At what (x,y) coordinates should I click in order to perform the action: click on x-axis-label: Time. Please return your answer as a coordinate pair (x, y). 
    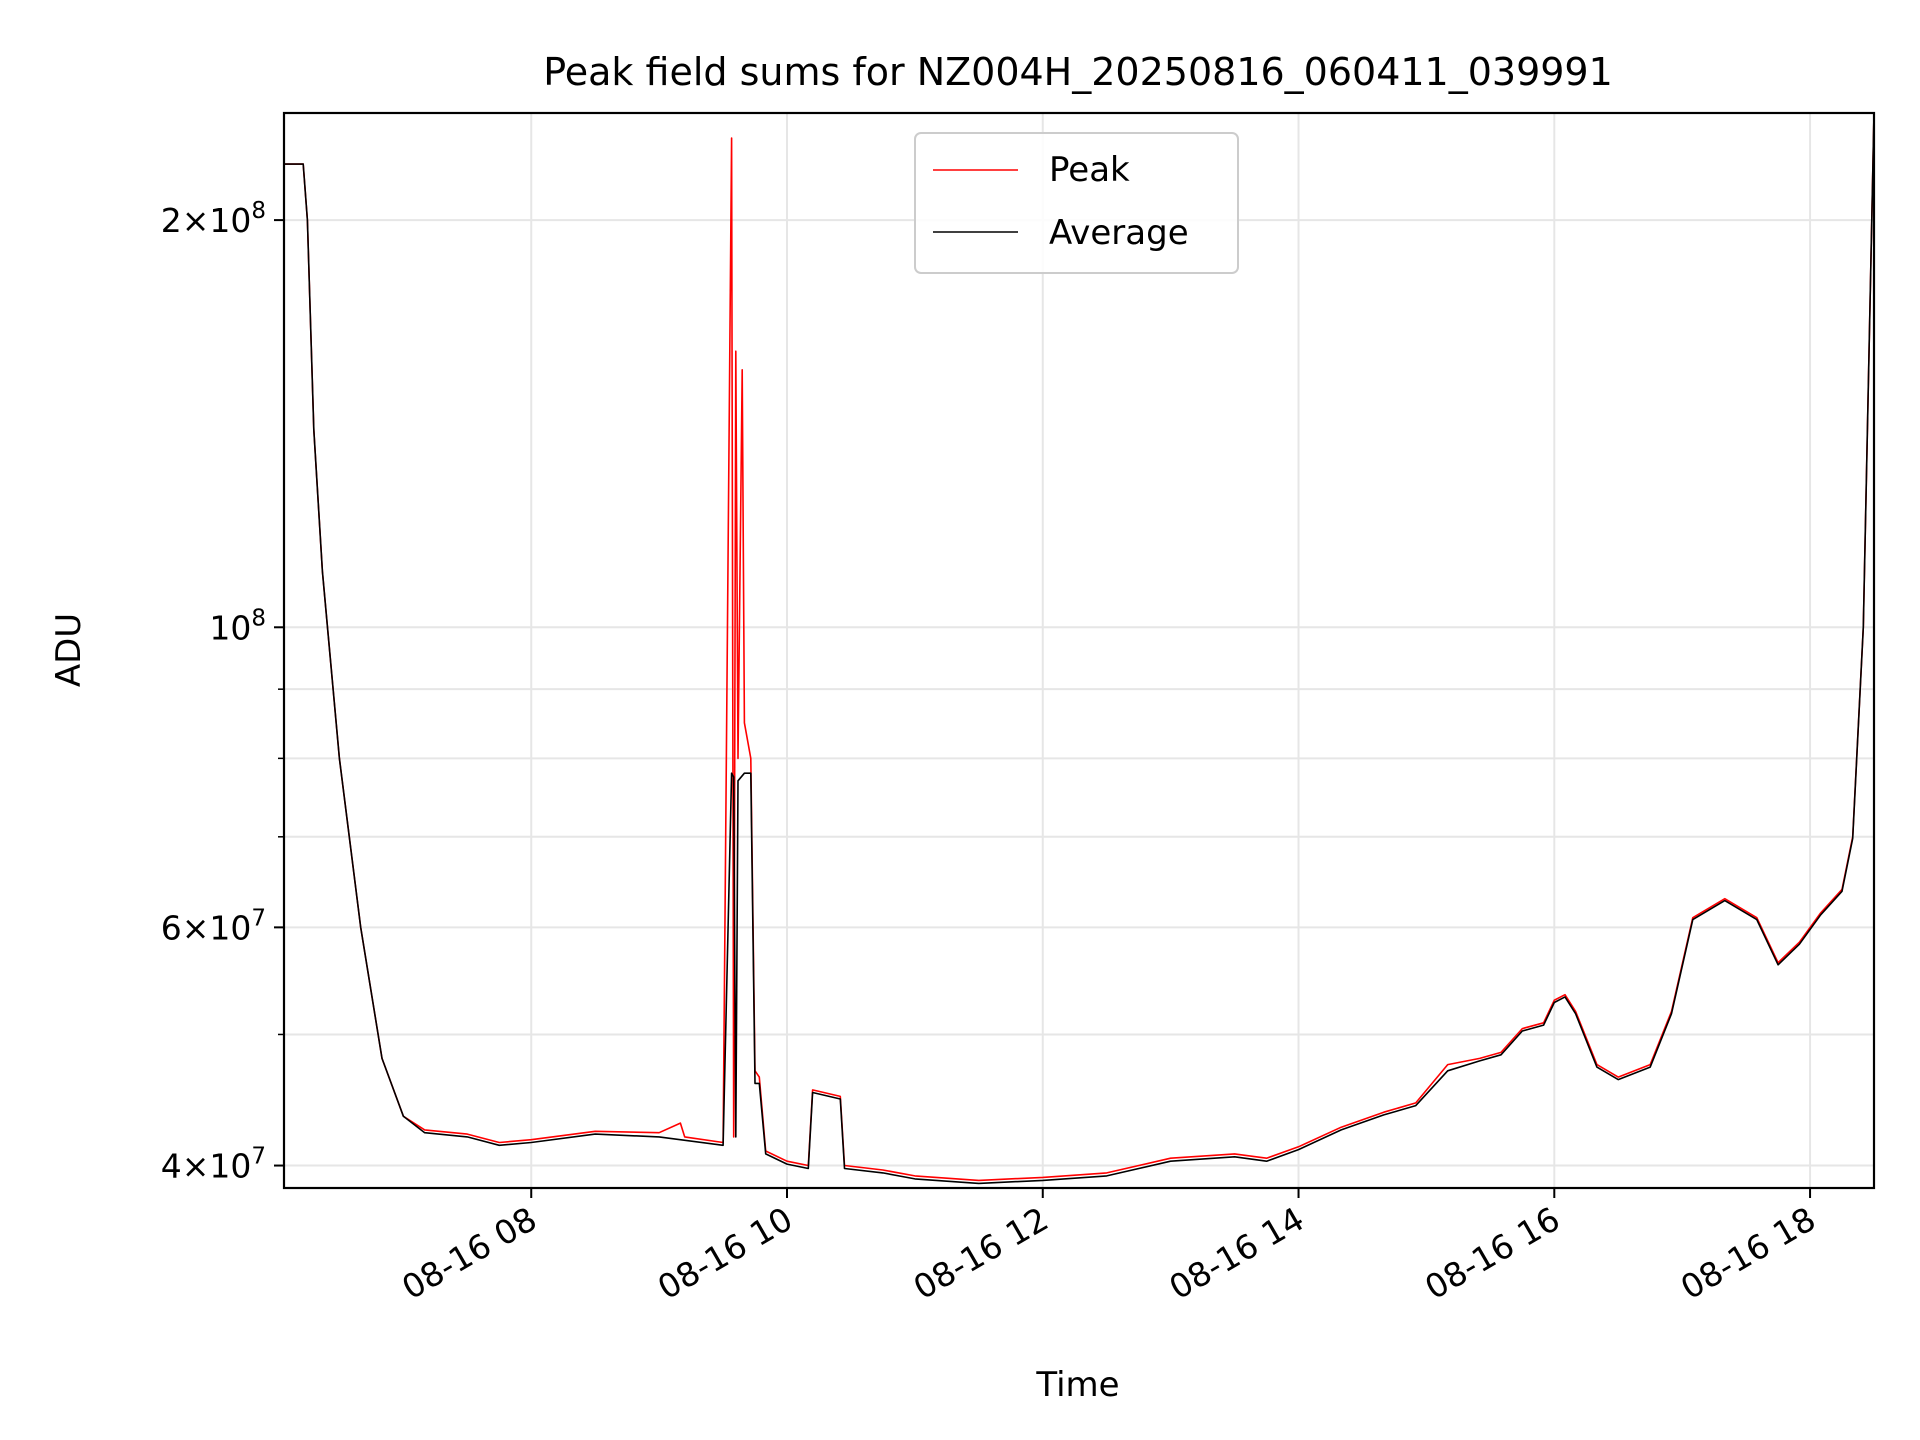
    Looking at the image, I should click on (1077, 1385).